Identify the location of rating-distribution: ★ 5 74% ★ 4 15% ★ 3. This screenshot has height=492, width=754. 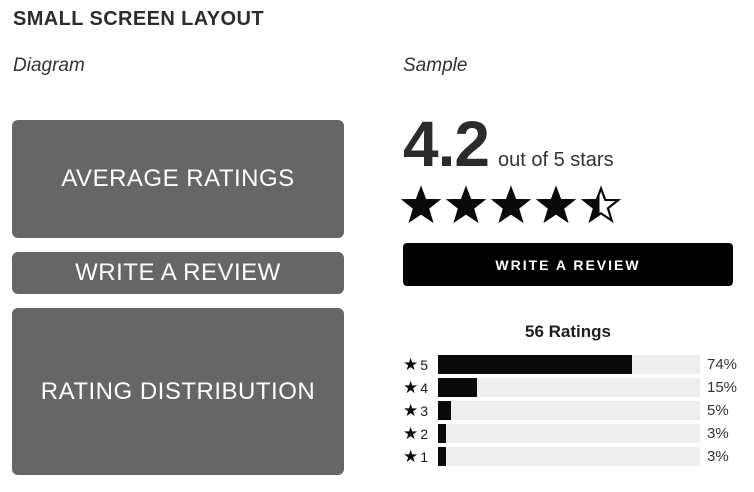
(570, 412).